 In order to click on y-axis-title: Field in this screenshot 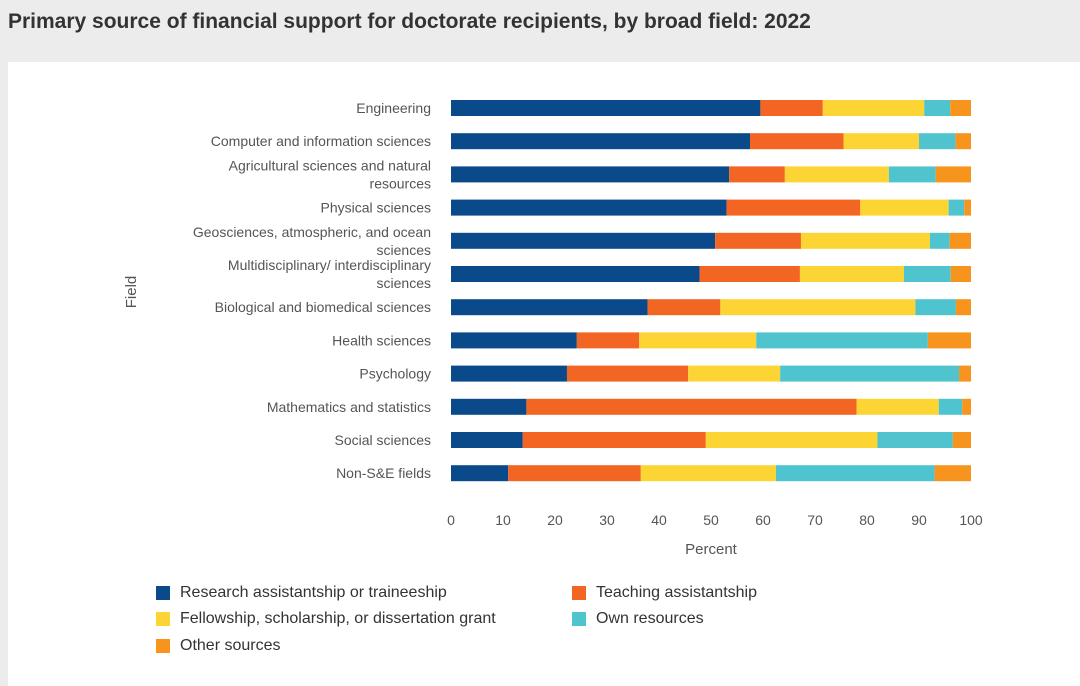, I will do `click(131, 292)`.